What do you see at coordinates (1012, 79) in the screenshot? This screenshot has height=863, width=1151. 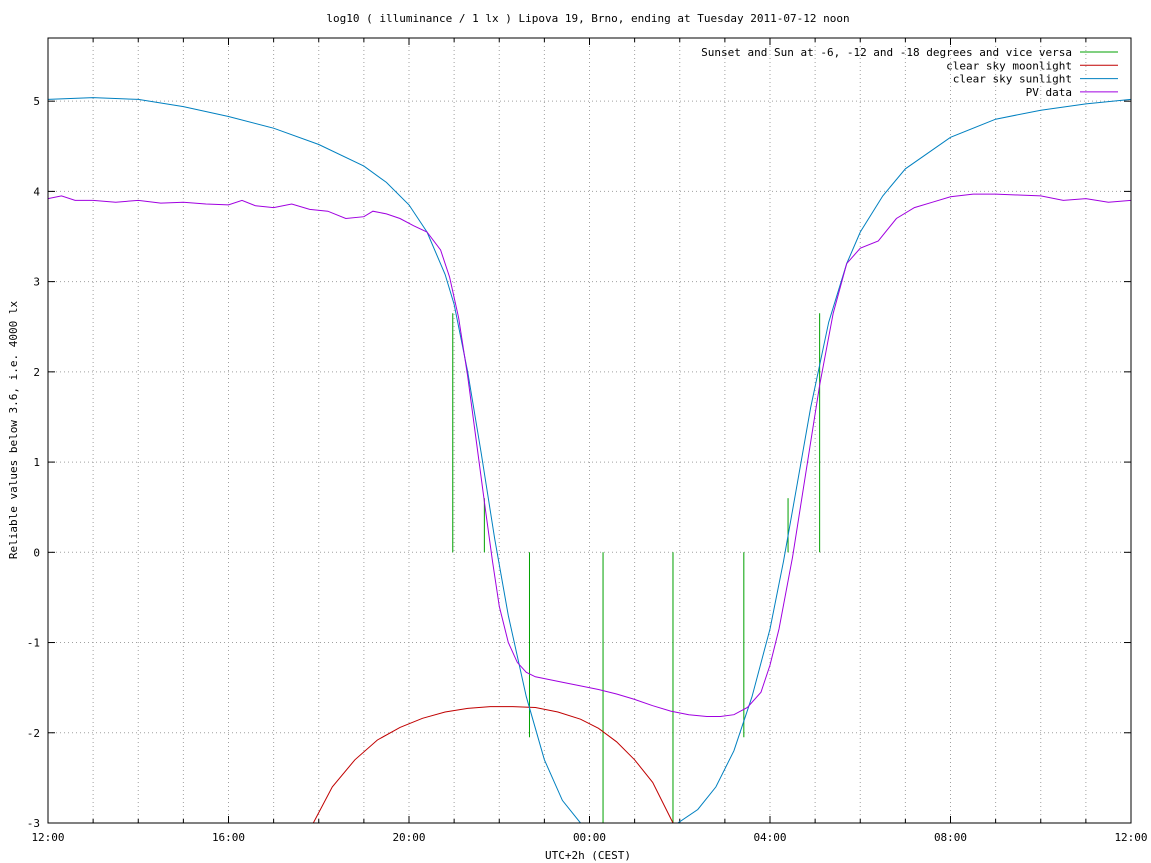 I see `legend-label: clear sky sunlight` at bounding box center [1012, 79].